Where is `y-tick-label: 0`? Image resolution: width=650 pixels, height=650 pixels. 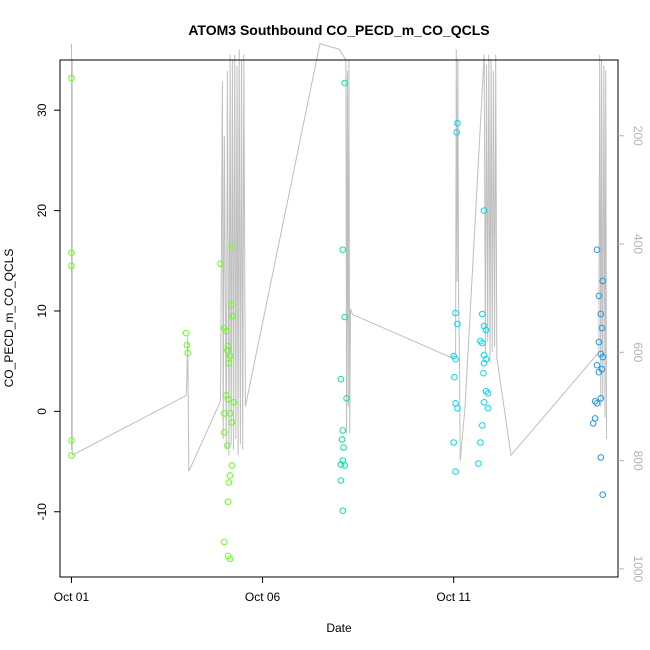
y-tick-label: 0 is located at coordinates (42, 411).